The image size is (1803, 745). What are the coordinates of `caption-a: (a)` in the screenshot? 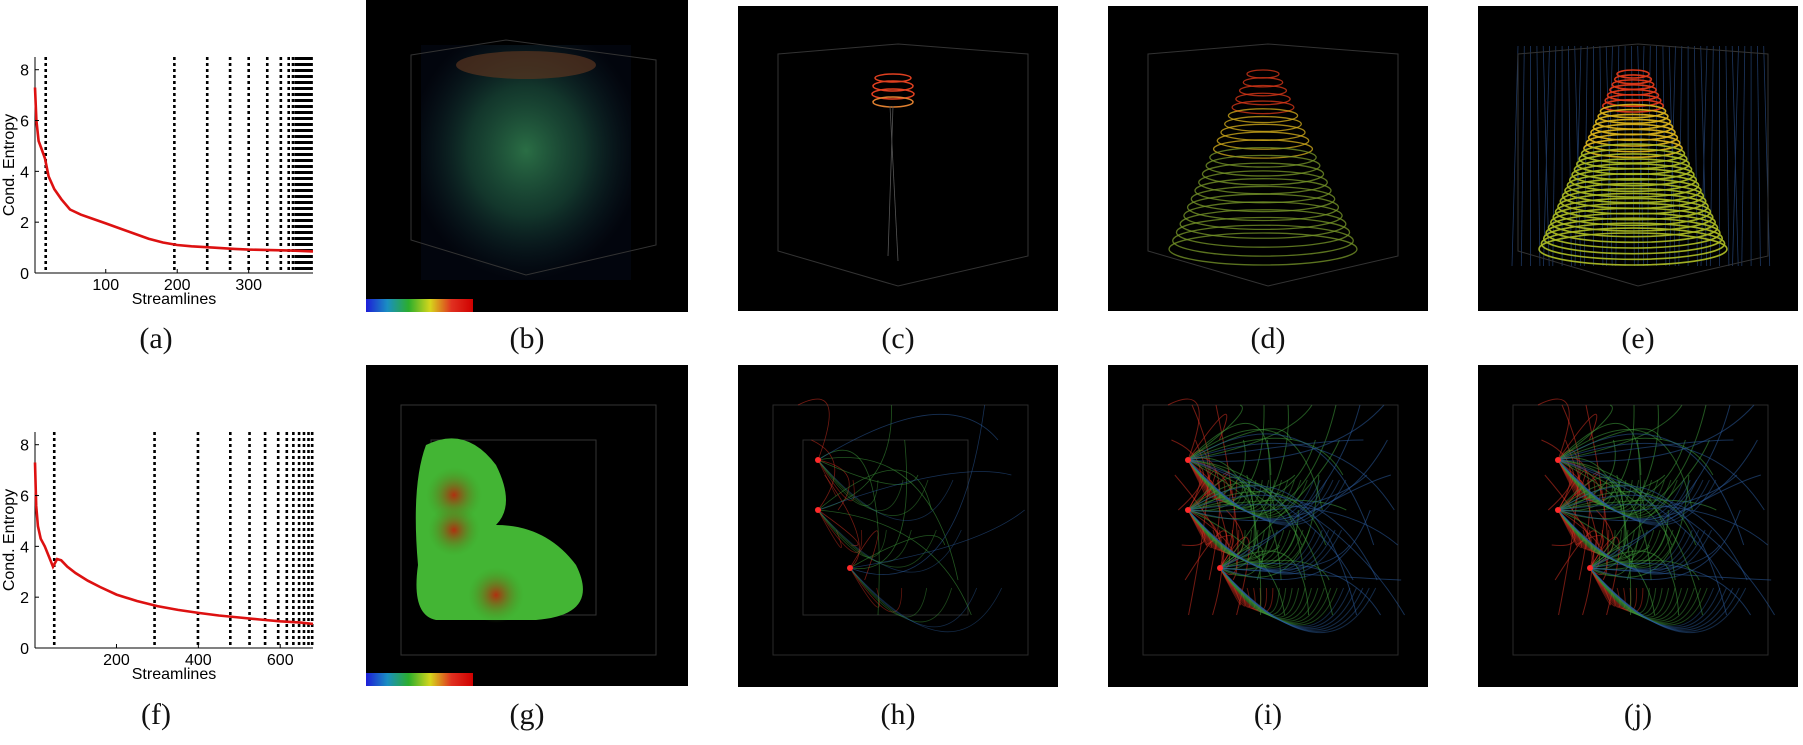 It's located at (156, 338).